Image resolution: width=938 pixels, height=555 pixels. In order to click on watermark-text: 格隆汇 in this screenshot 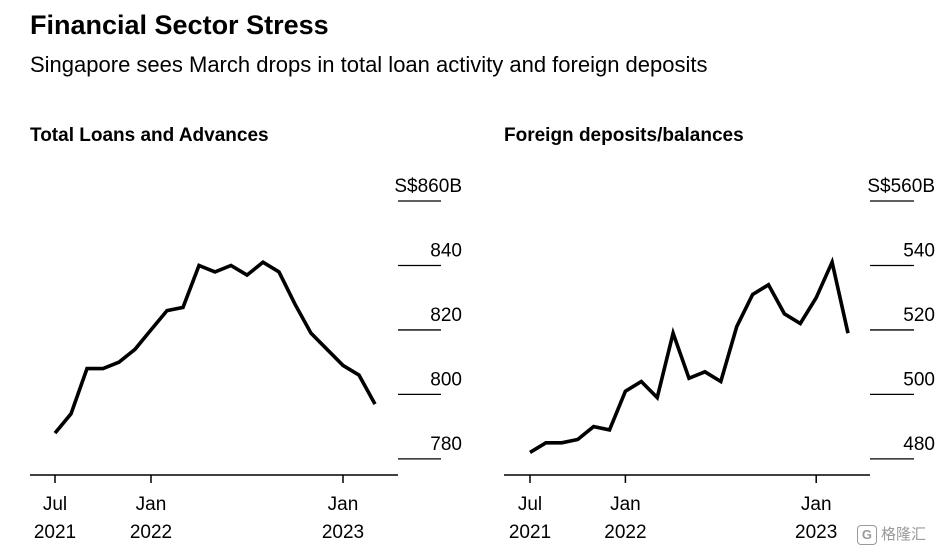, I will do `click(903, 534)`.